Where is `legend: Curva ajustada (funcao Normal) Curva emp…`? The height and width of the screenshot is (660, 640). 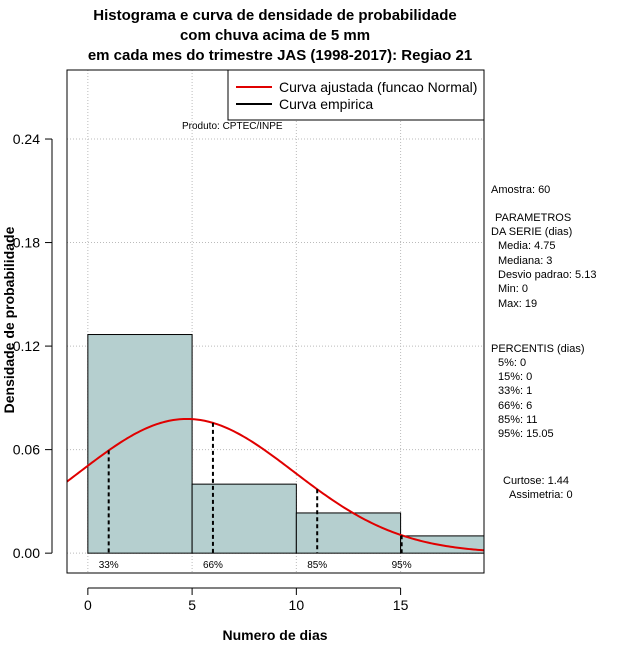 legend: Curva ajustada (funcao Normal) Curva emp… is located at coordinates (356, 95).